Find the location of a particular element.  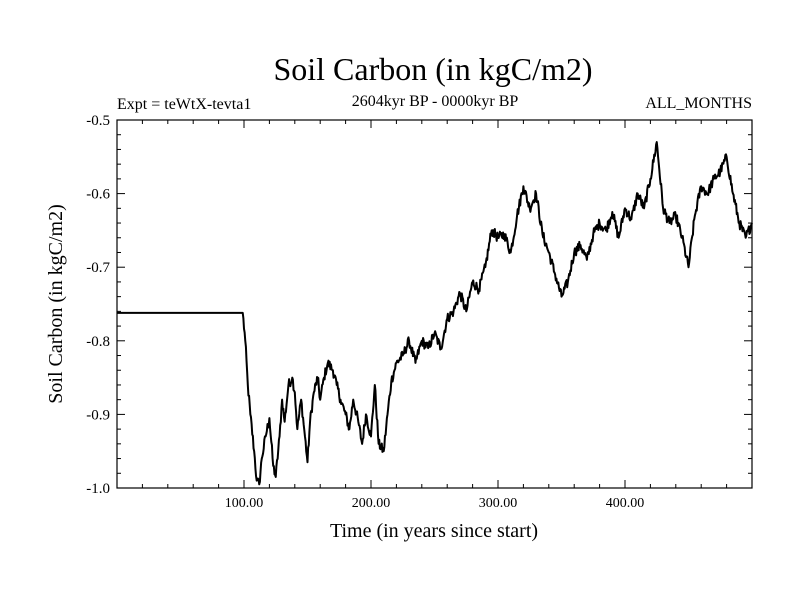

y-tick-label: -0.8 is located at coordinates (98, 342).